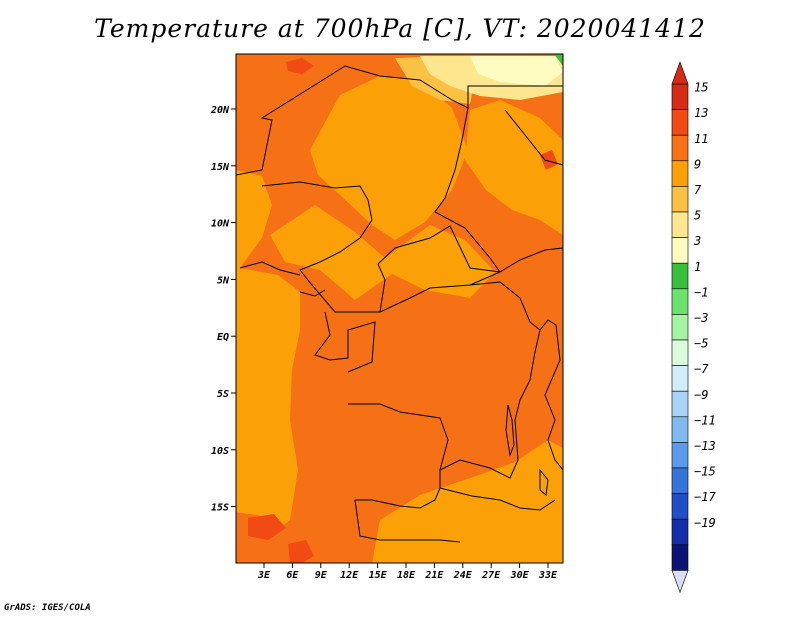 The width and height of the screenshot is (800, 618). What do you see at coordinates (268, 366) in the screenshot?
I see `field-9-11-west` at bounding box center [268, 366].